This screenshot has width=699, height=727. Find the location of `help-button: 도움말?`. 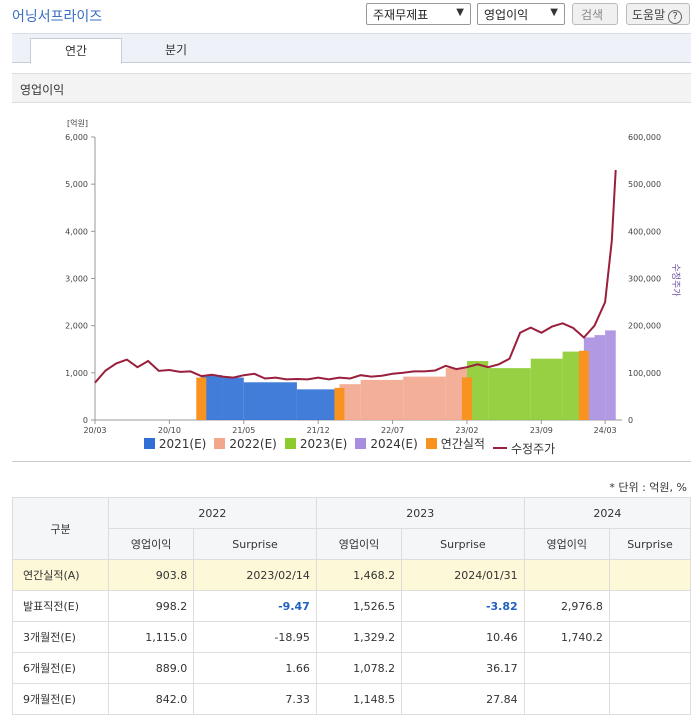

help-button: 도움말? is located at coordinates (658, 14).